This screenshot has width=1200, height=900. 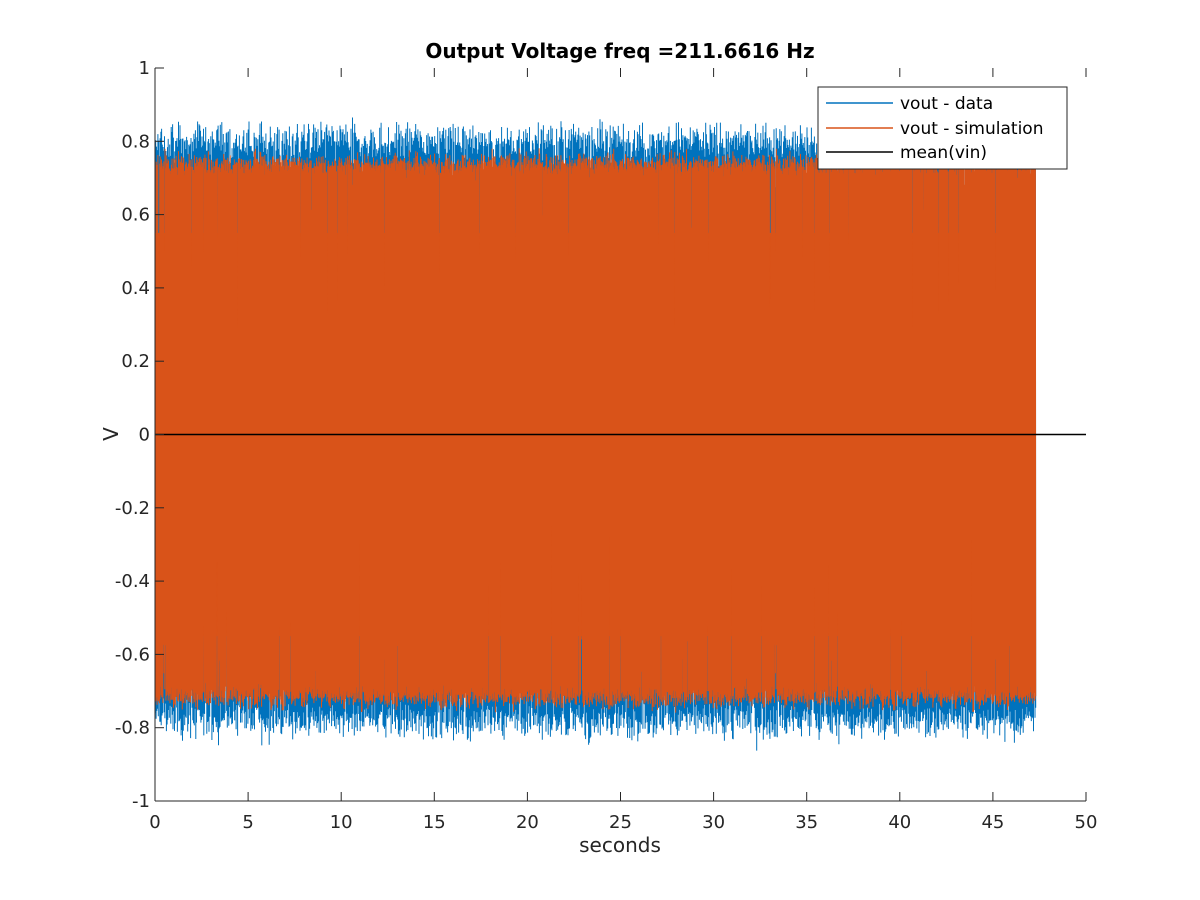 What do you see at coordinates (111, 434) in the screenshot?
I see `y-axis-label: V` at bounding box center [111, 434].